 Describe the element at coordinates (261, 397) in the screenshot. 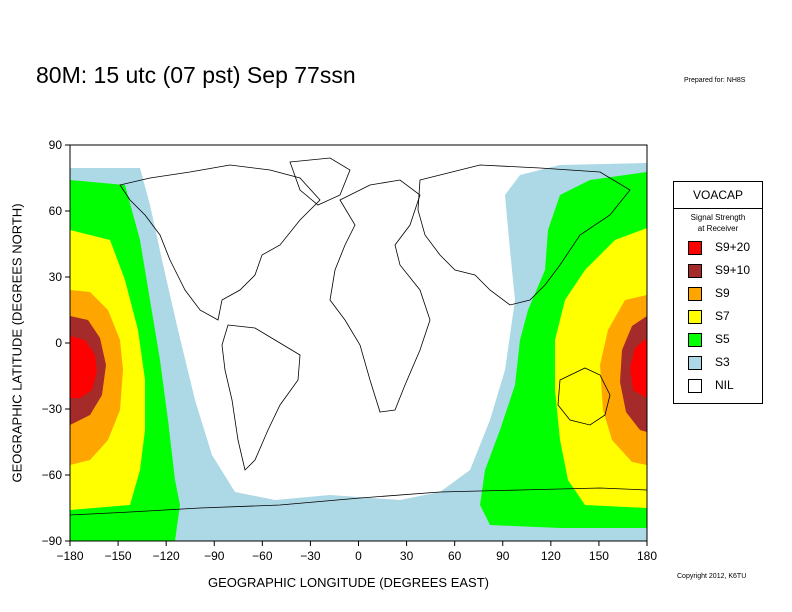

I see `south-america-outline` at that location.